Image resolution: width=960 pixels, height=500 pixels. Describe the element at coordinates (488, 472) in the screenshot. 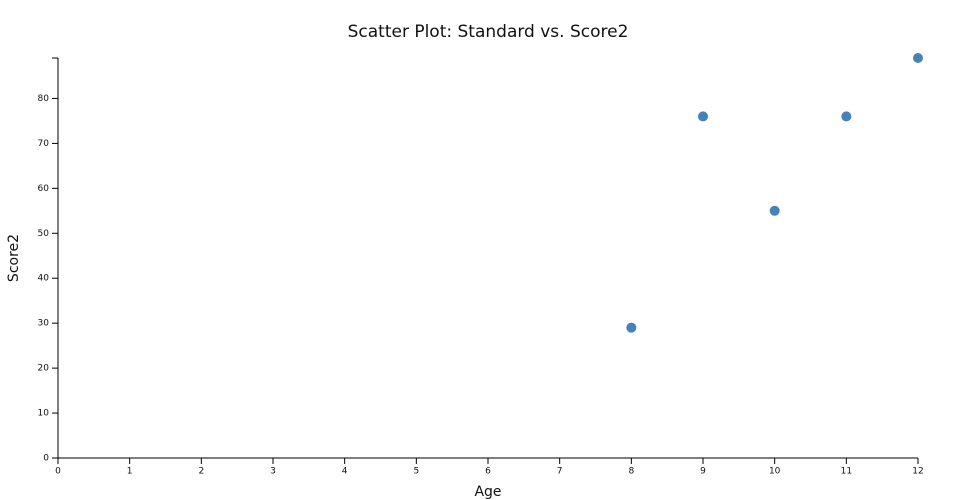

I see `x-tick-label: 6` at that location.